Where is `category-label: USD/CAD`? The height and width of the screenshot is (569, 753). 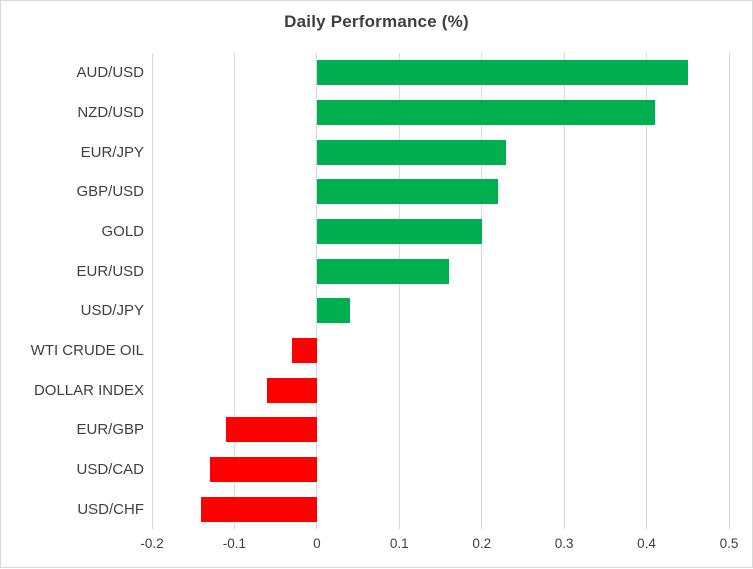 category-label: USD/CAD is located at coordinates (110, 469).